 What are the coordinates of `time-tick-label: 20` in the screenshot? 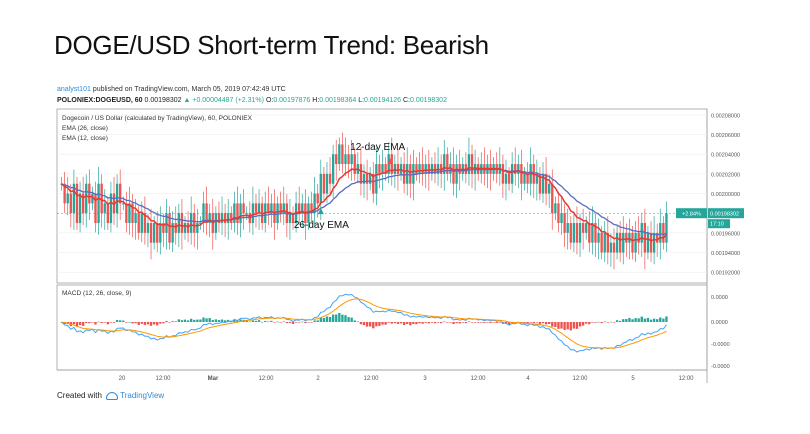 It's located at (122, 379).